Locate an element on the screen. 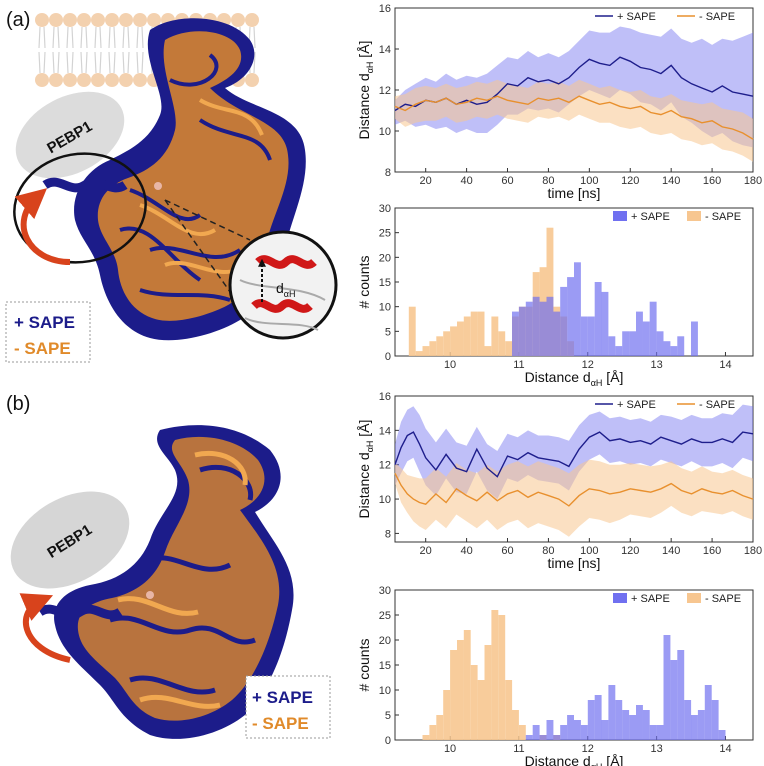 This screenshot has width=764, height=766. x-tick-label: 80 is located at coordinates (548, 551).